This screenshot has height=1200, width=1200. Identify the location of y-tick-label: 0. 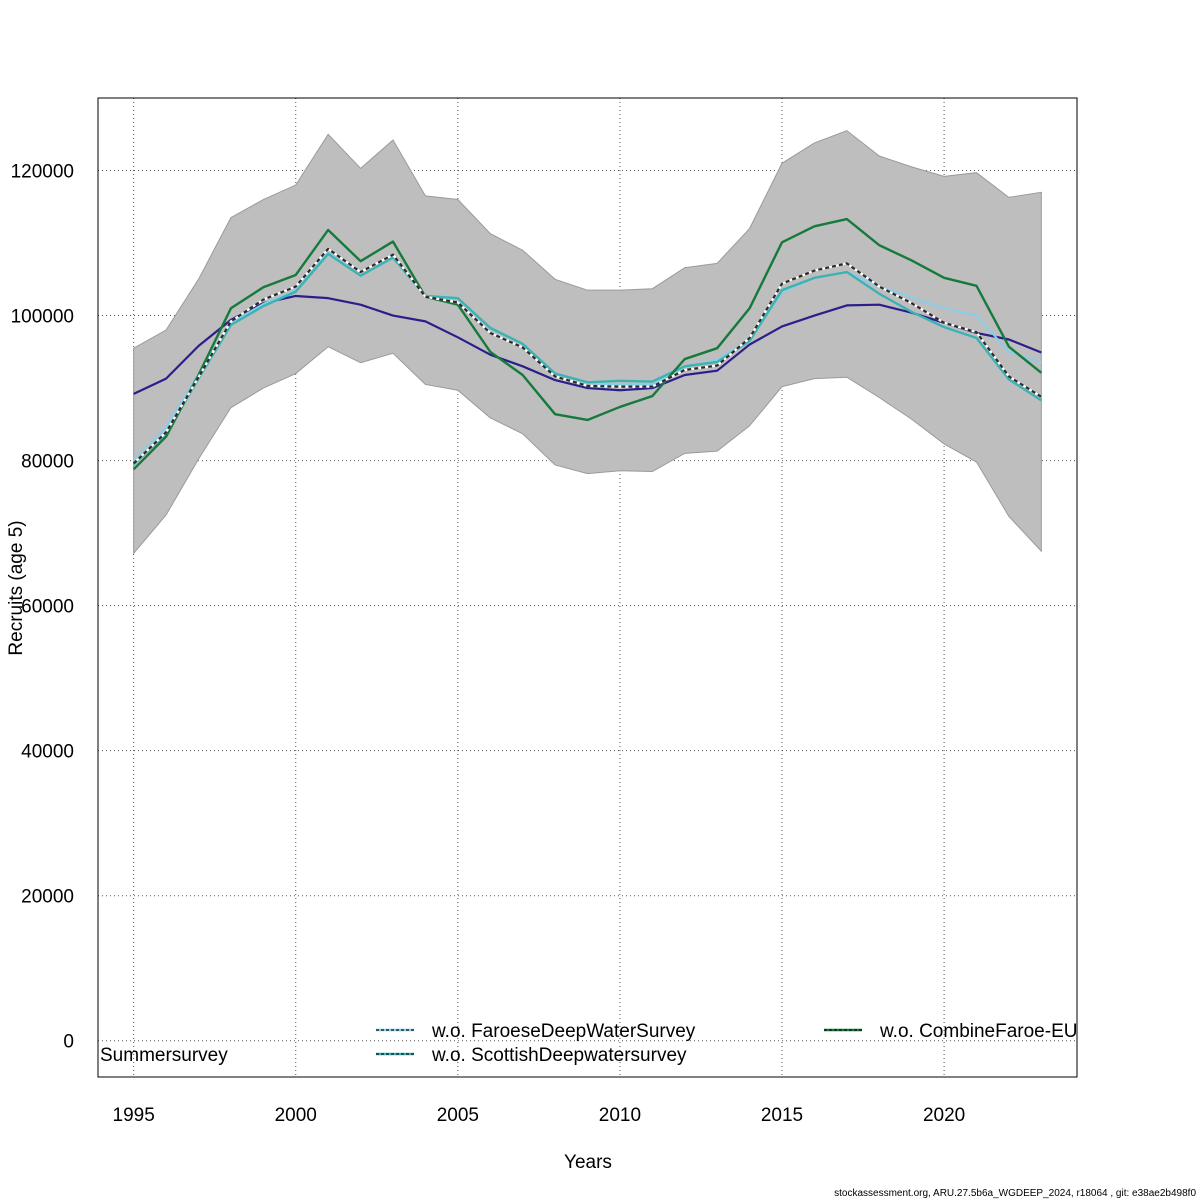
(68, 1042).